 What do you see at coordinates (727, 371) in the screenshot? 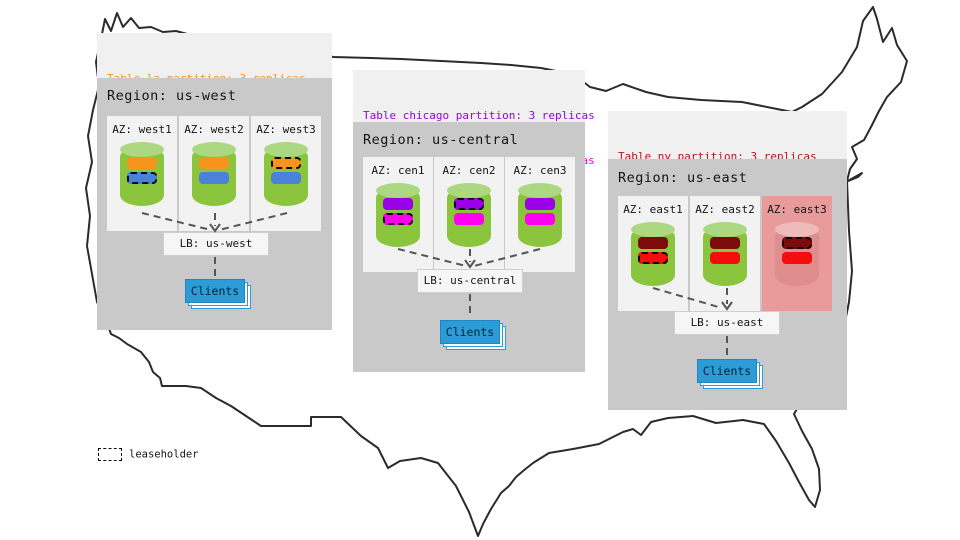
I see `clients-box-us-east: Clients` at bounding box center [727, 371].